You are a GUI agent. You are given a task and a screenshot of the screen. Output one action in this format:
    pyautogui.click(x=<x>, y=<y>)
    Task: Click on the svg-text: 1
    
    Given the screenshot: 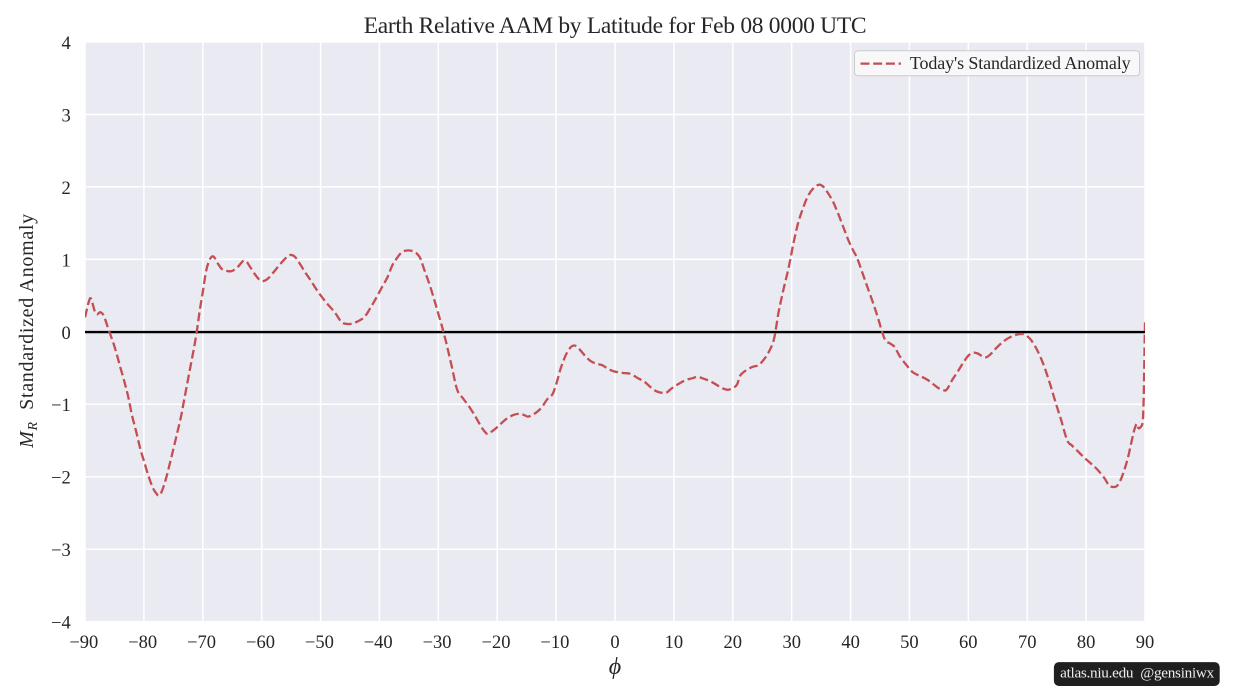 What is the action you would take?
    pyautogui.click(x=66, y=261)
    